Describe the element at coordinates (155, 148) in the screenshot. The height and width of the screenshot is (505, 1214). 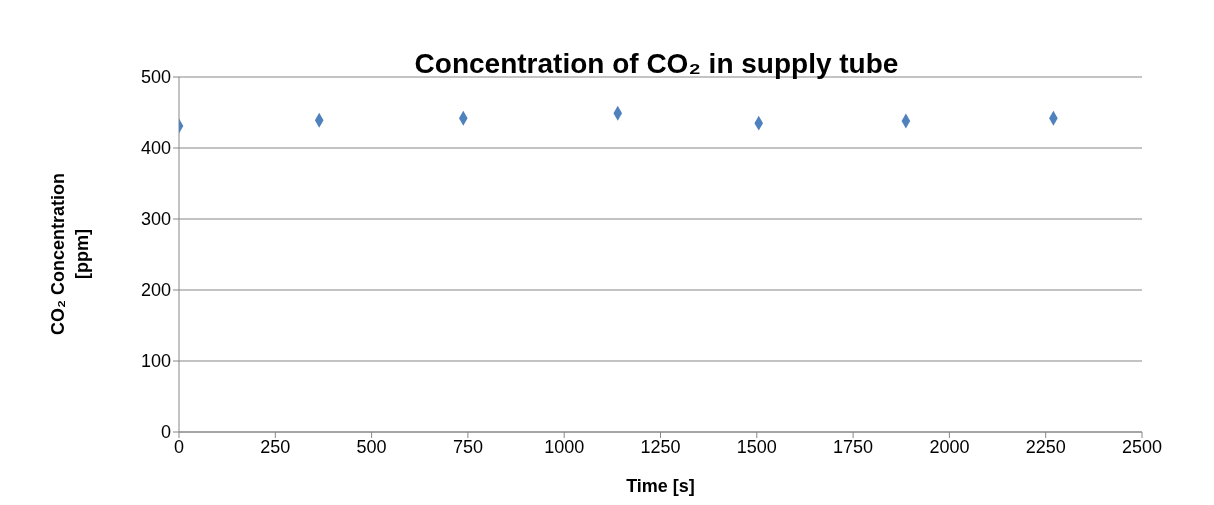
I see `y-tick-label: 400` at that location.